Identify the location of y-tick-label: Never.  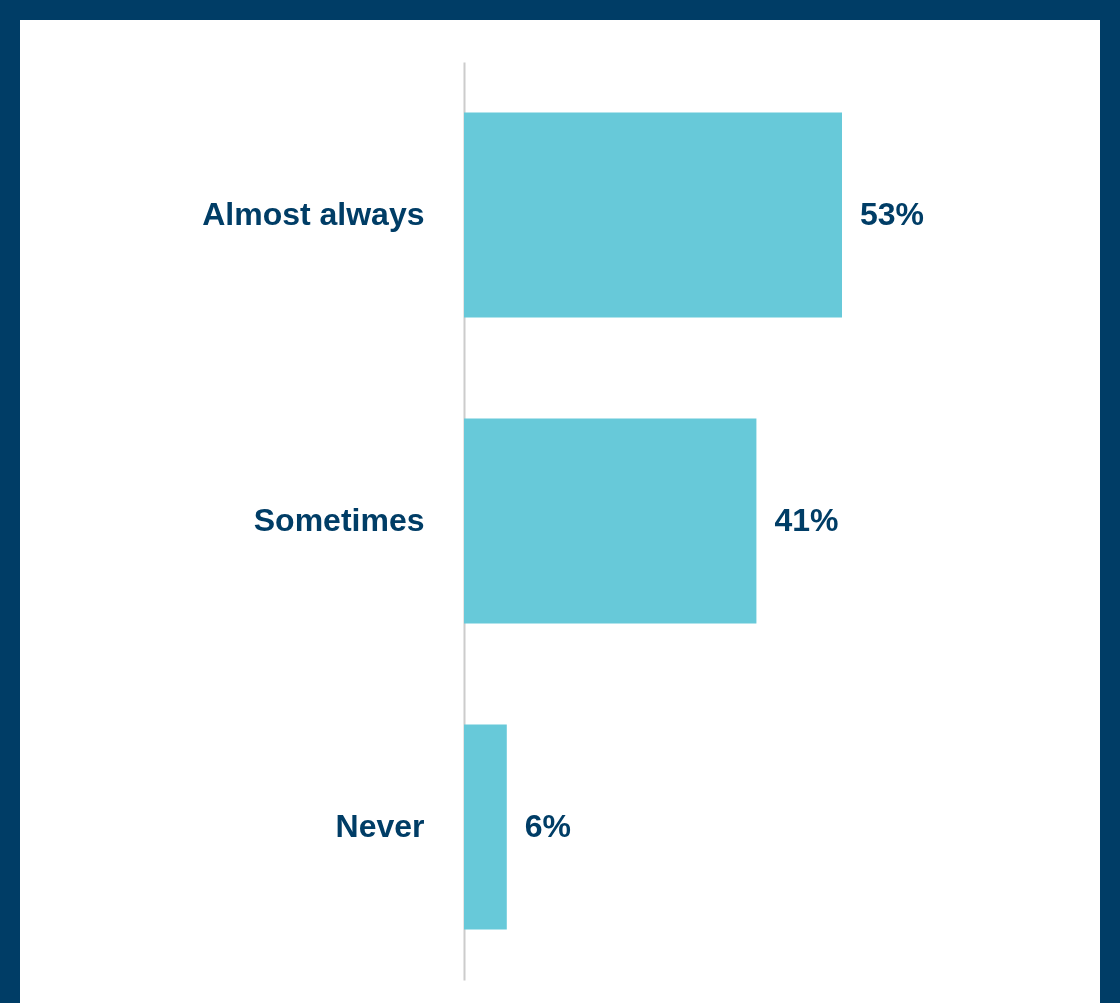
(380, 826).